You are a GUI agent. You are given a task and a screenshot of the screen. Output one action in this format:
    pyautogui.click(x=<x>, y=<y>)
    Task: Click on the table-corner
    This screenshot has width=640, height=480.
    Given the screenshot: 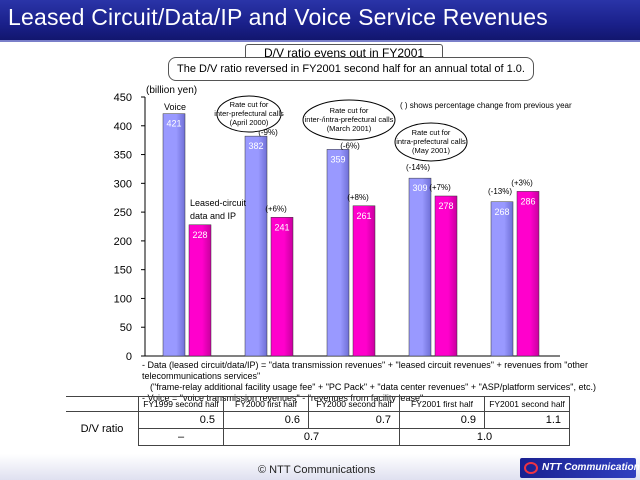 What is the action you would take?
    pyautogui.click(x=102, y=404)
    